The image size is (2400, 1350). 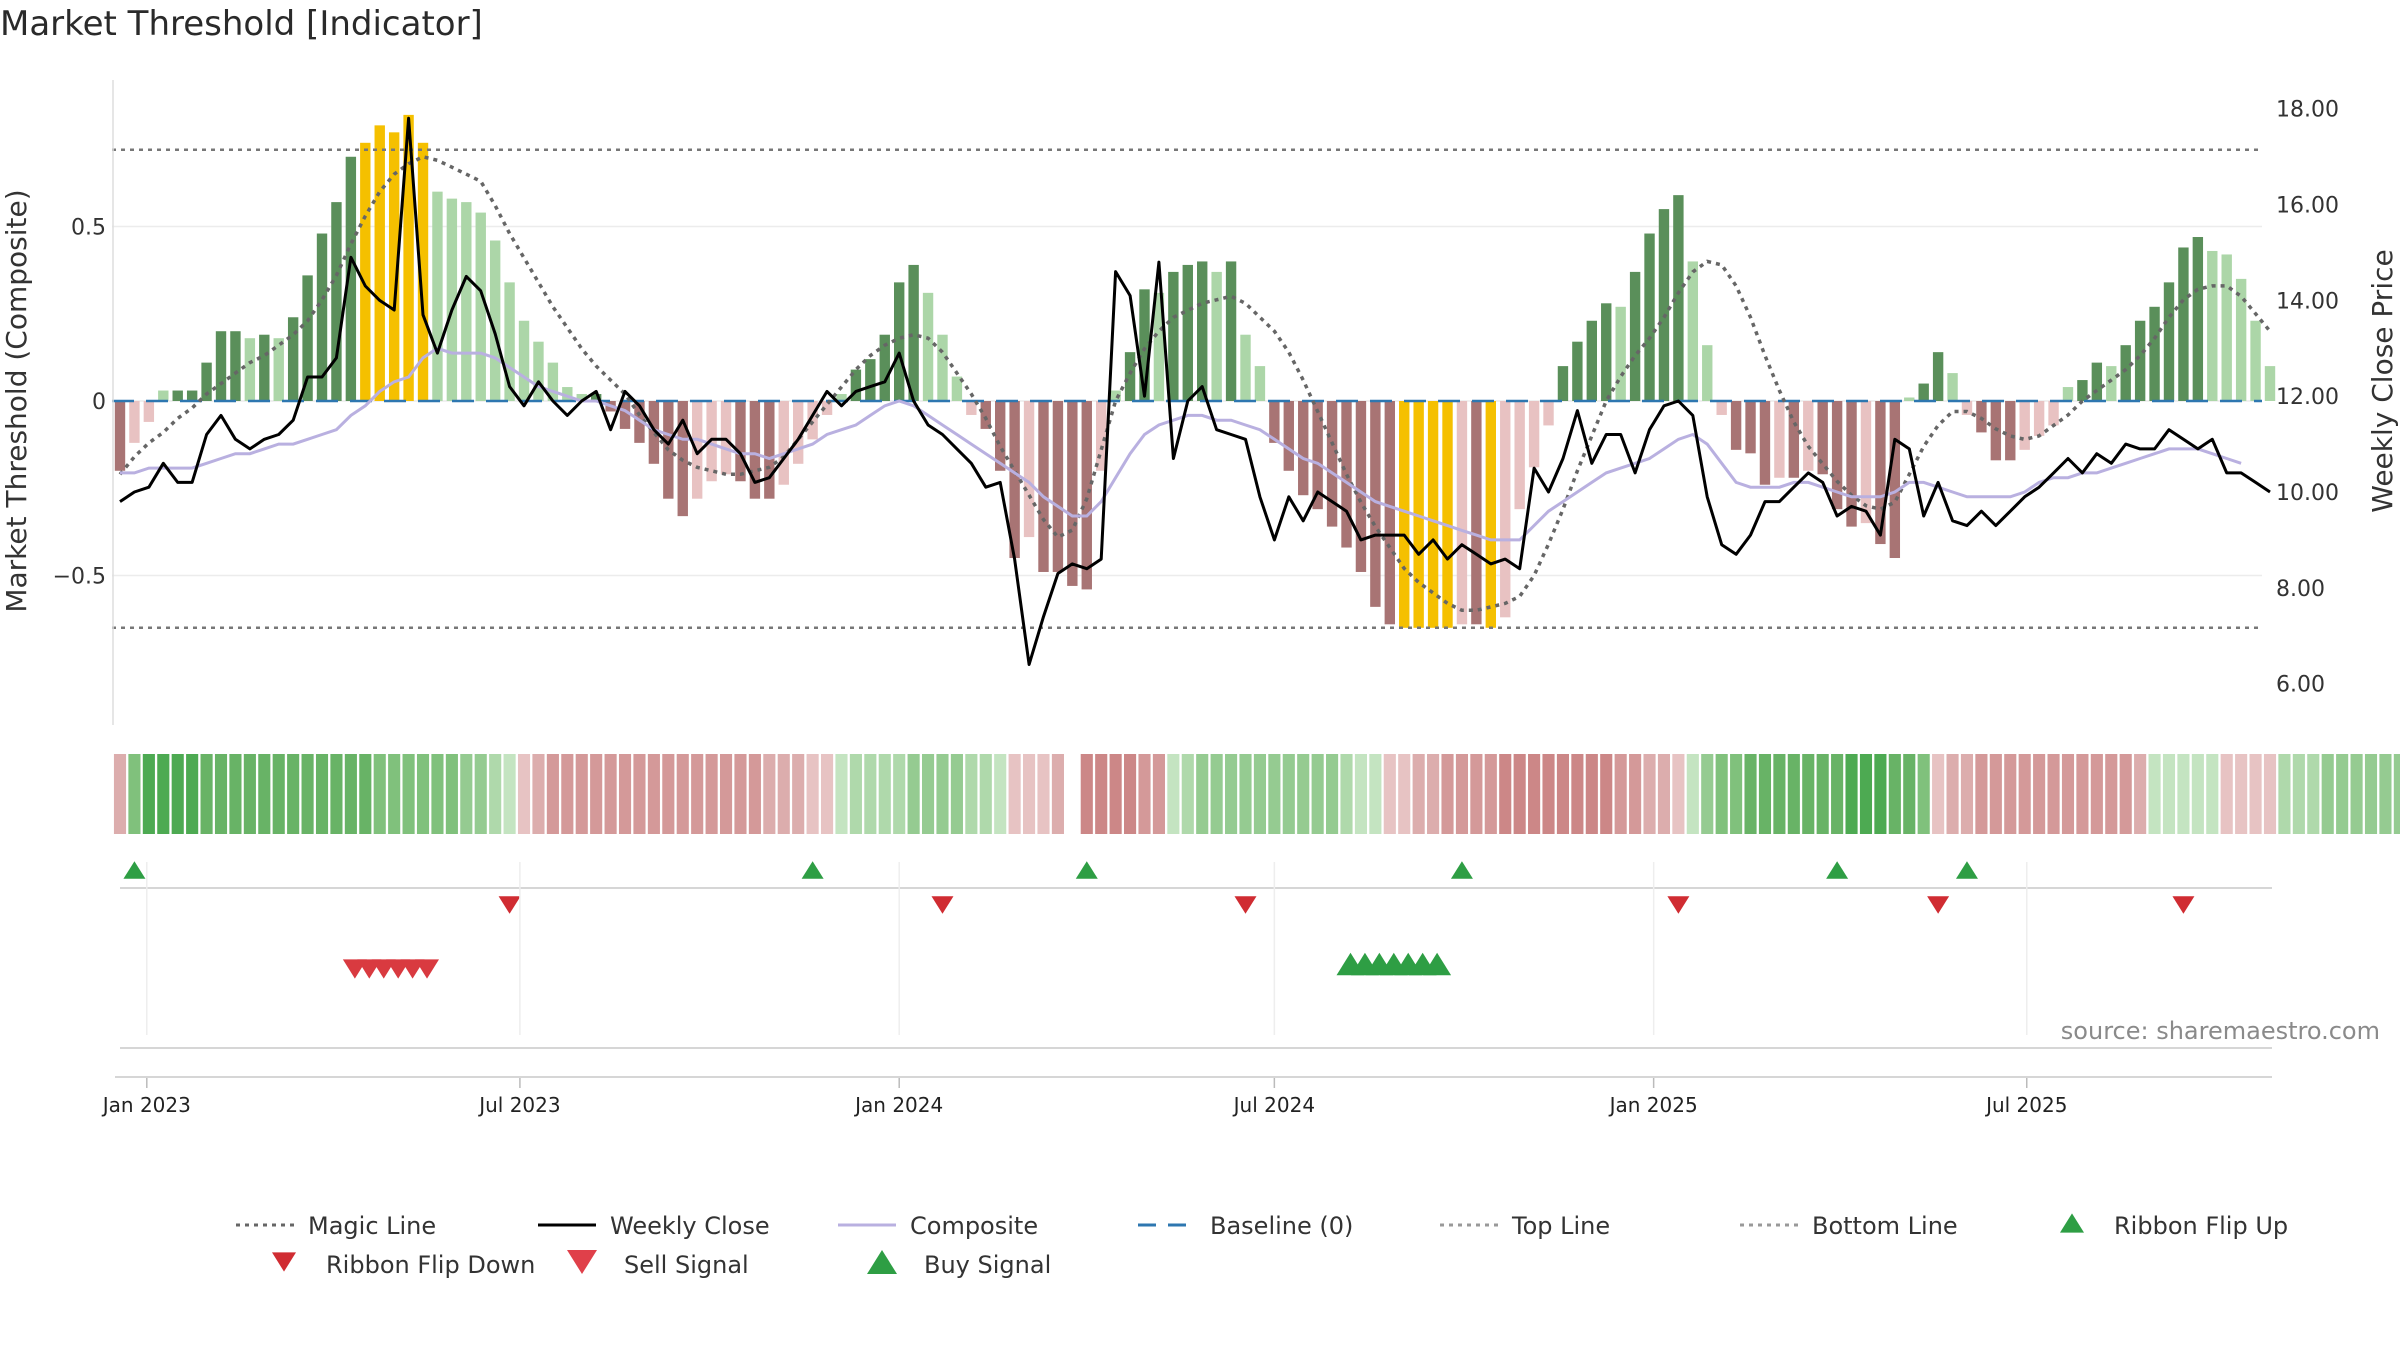 I want to click on left-tick-label: −0.5, so click(x=79, y=576).